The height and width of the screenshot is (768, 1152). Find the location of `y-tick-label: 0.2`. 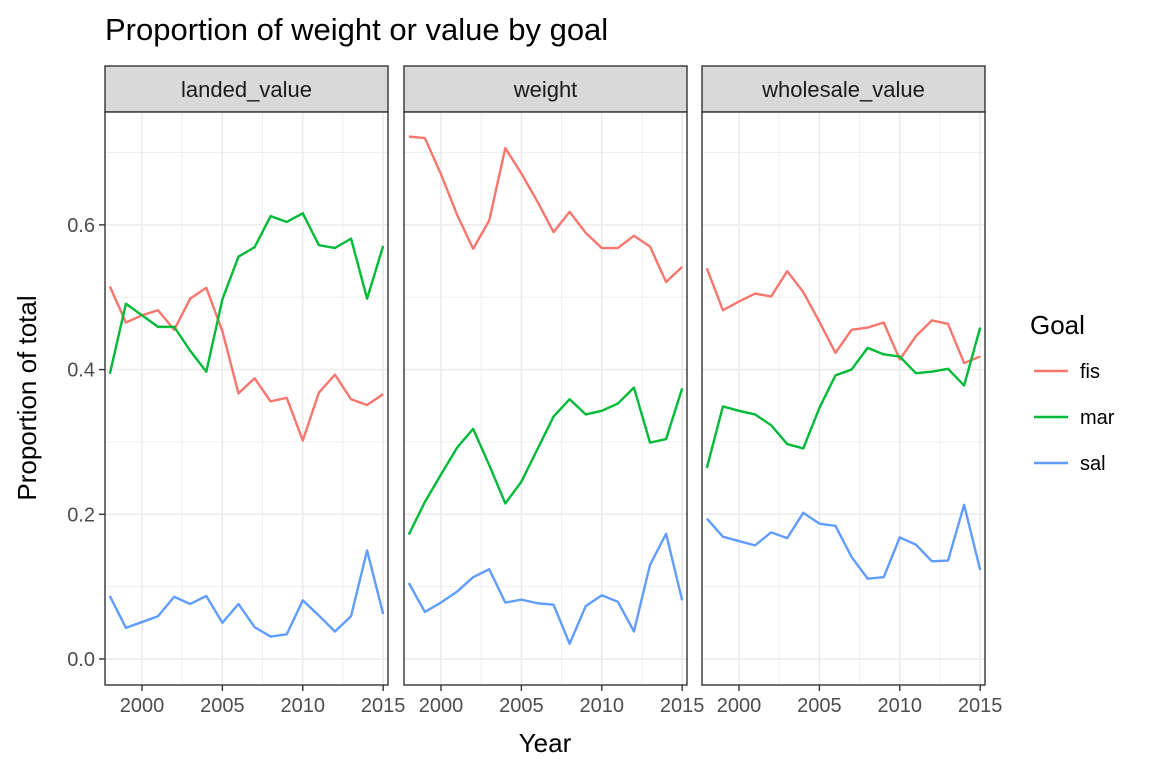

y-tick-label: 0.2 is located at coordinates (81, 515).